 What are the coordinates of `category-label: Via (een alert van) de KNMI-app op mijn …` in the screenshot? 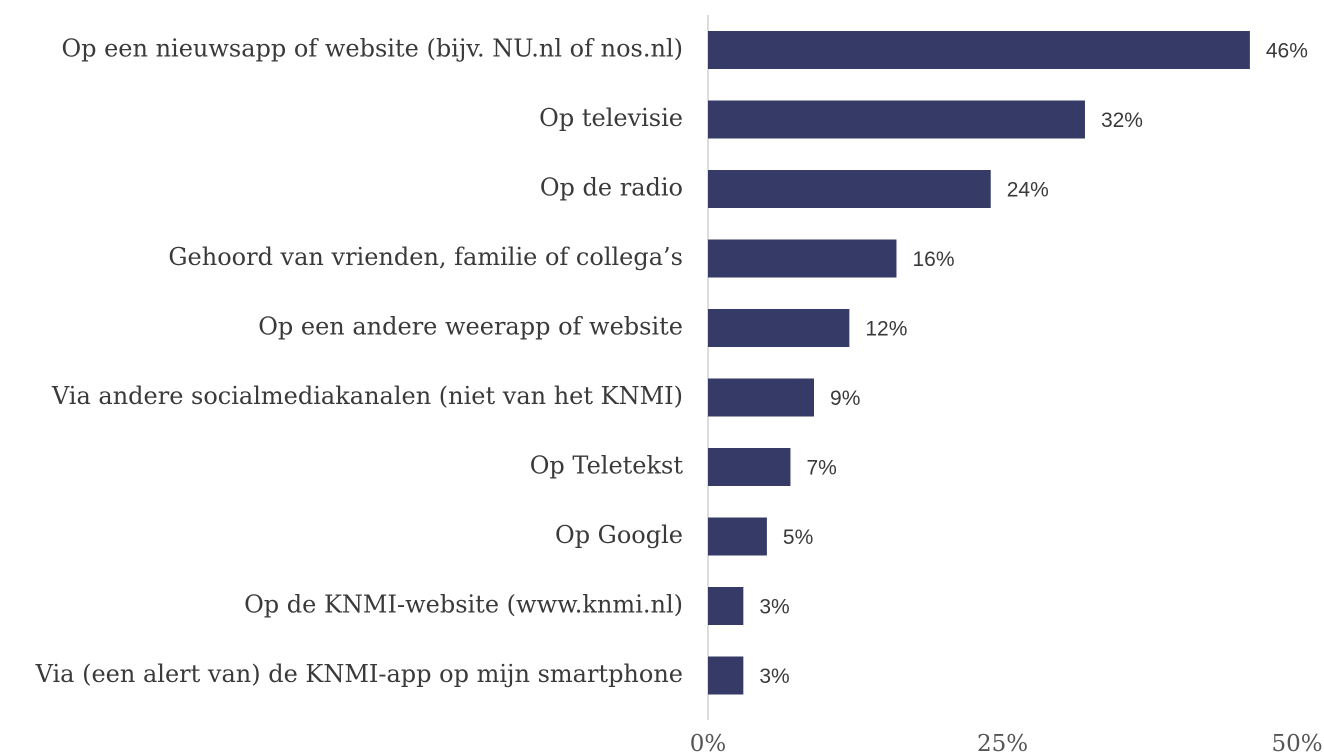 It's located at (359, 674).